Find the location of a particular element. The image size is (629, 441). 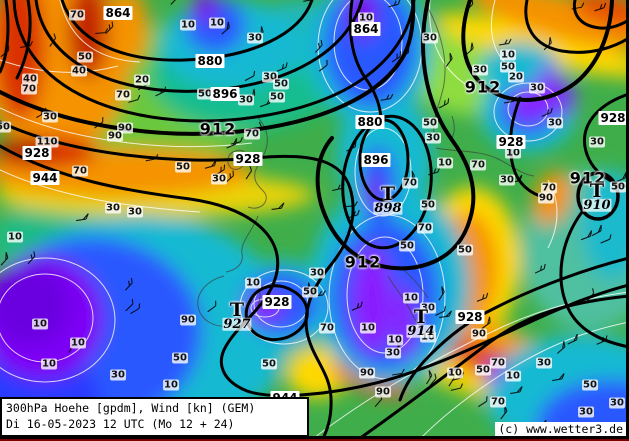

low-pressure-center: T 898 is located at coordinates (388, 199).